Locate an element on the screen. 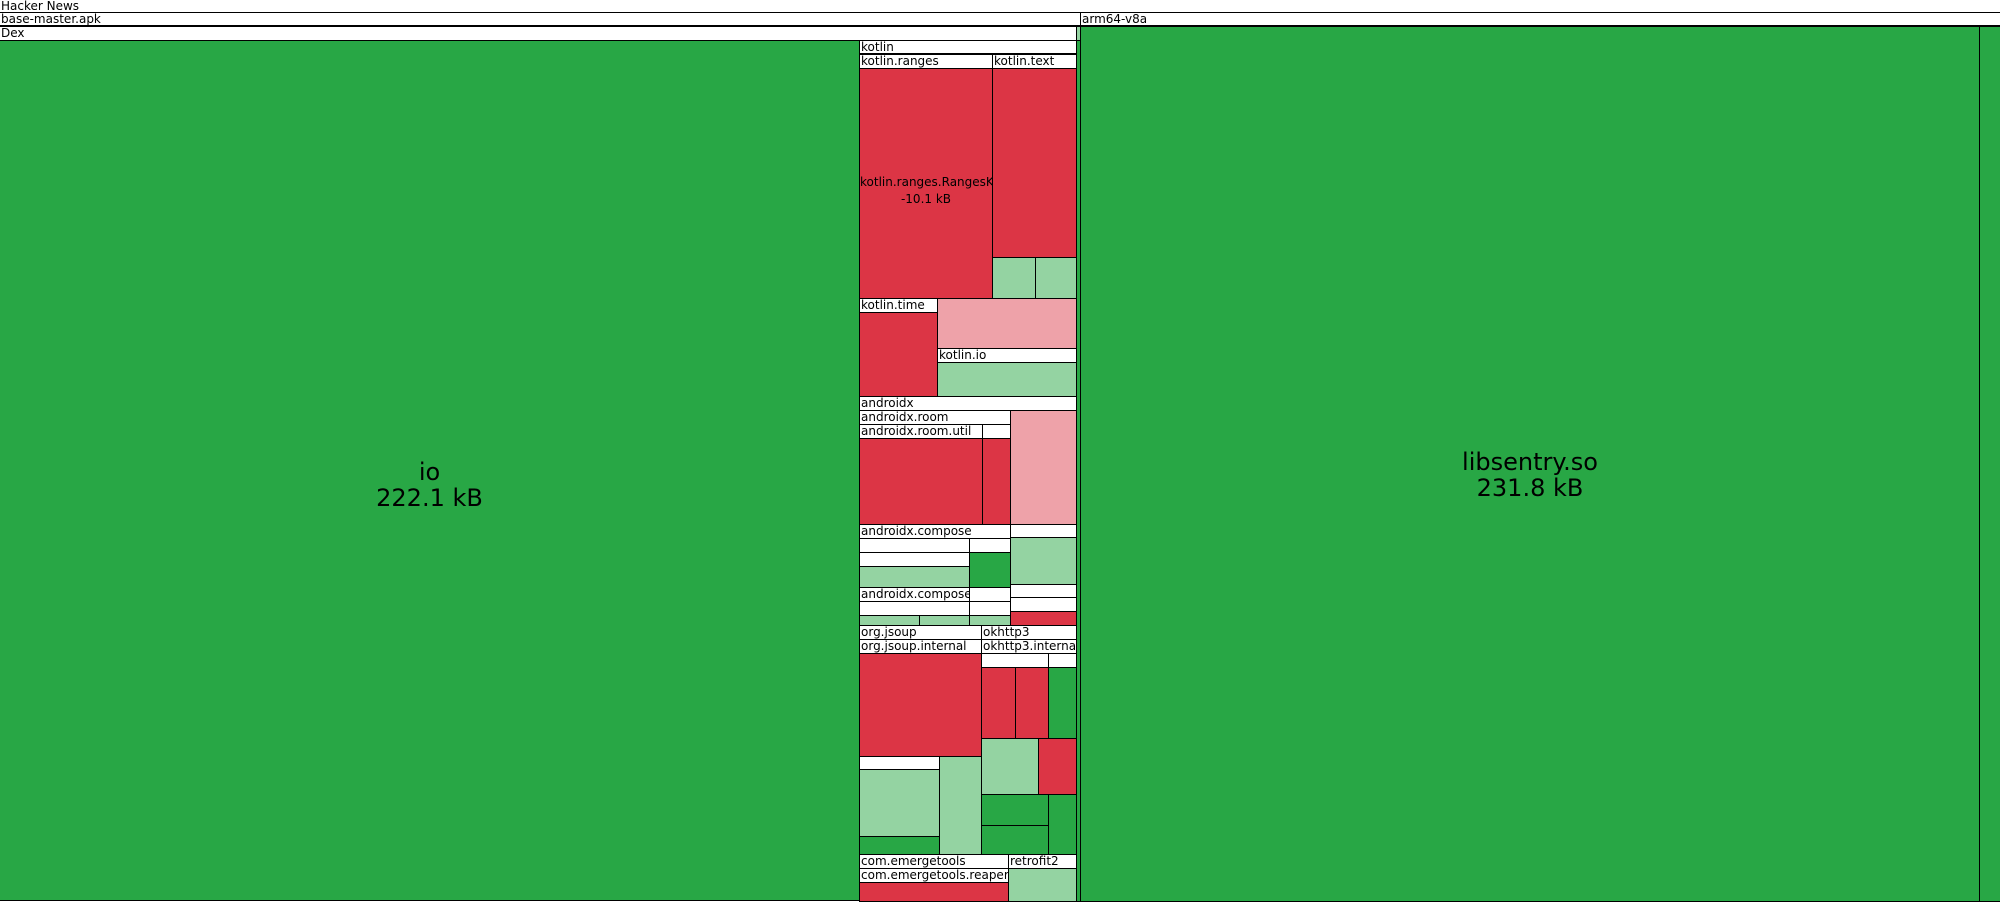  kotlin-io-header: kotlin.io is located at coordinates (1007, 355).